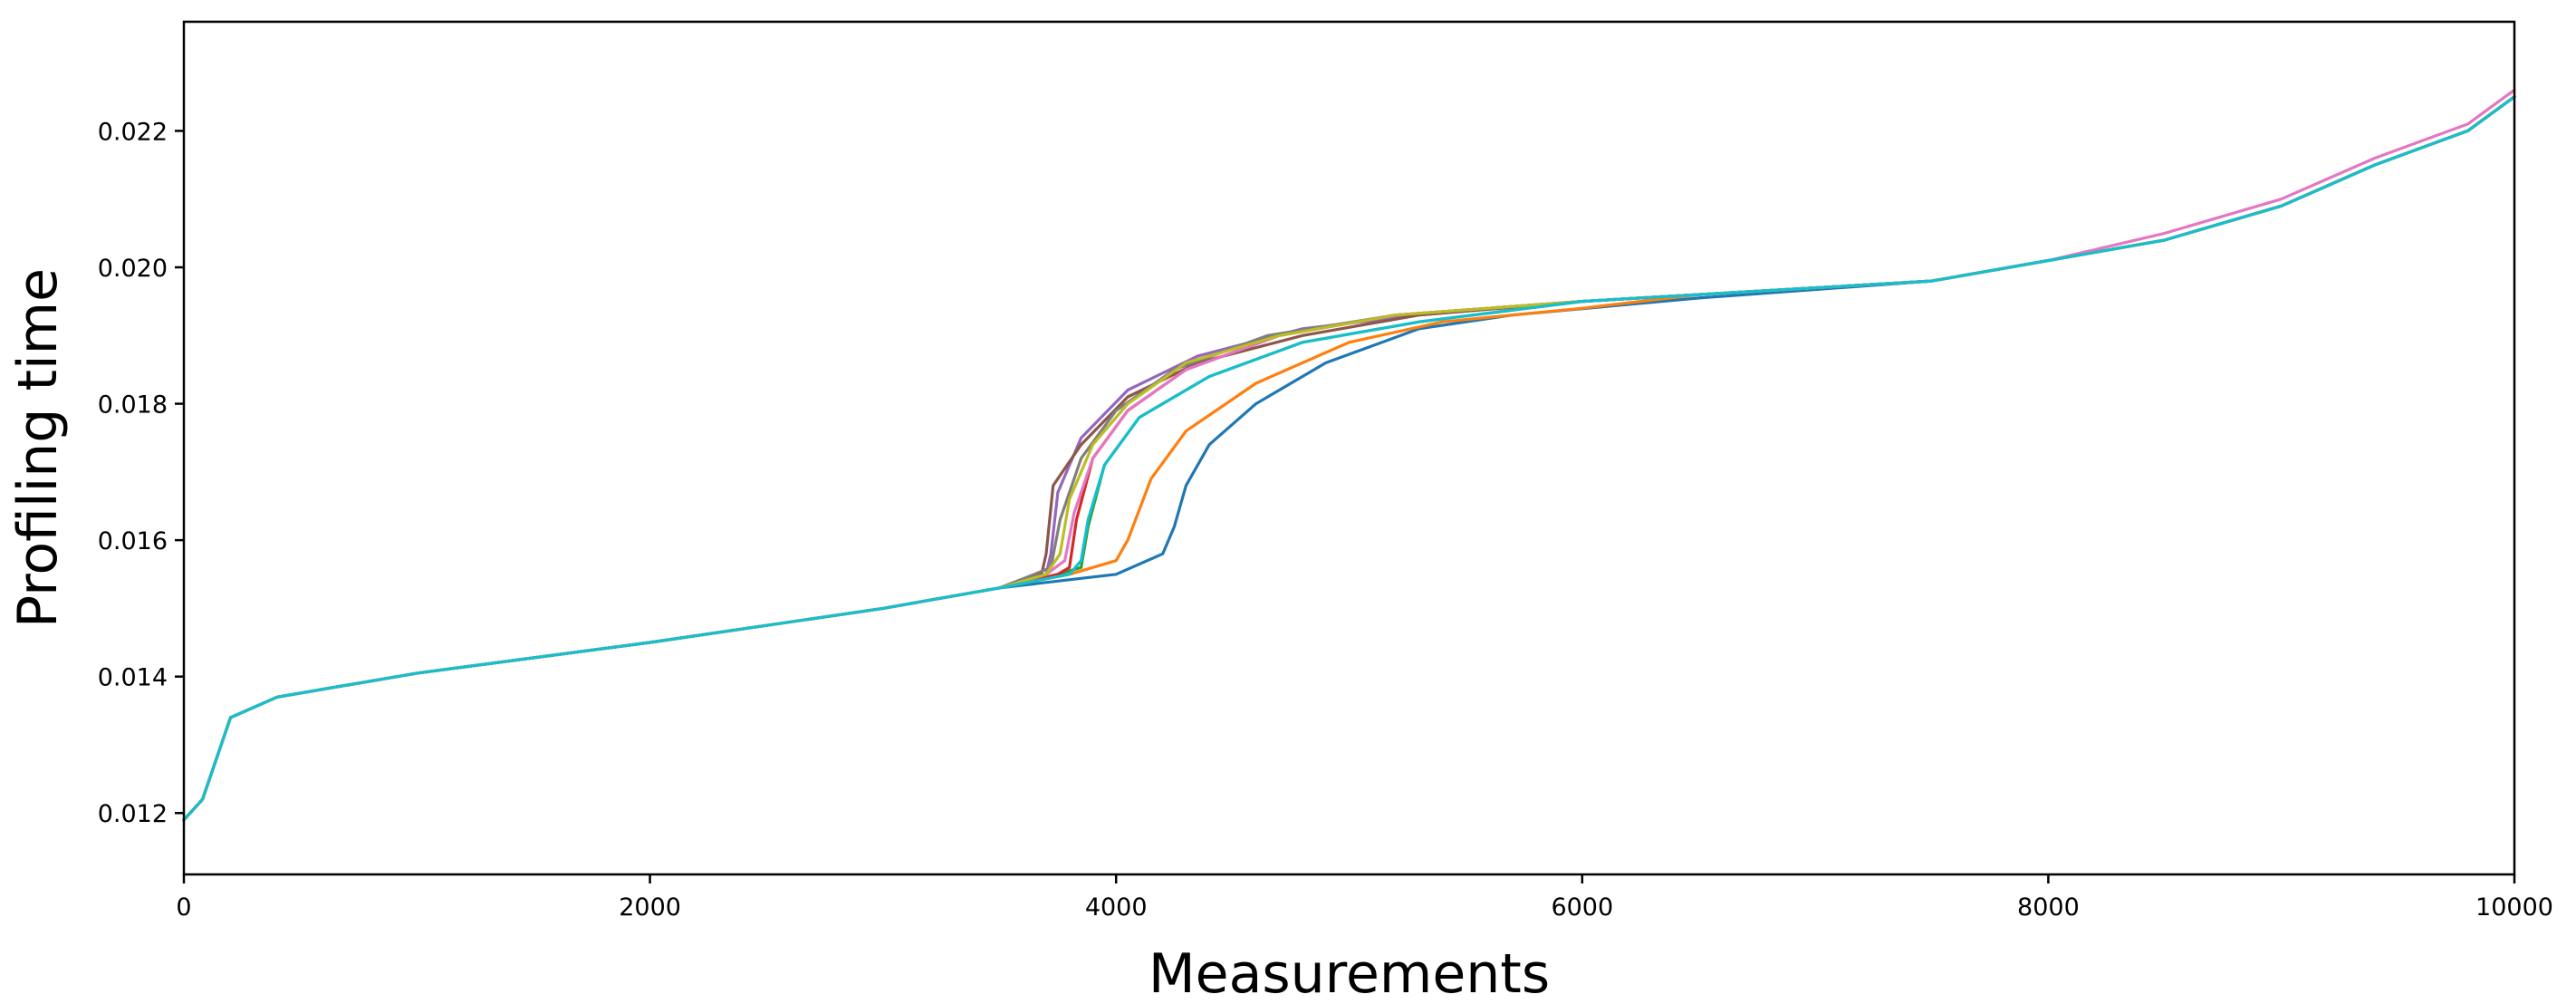 The width and height of the screenshot is (2576, 1004). I want to click on y-tick-label: 0.016, so click(133, 541).